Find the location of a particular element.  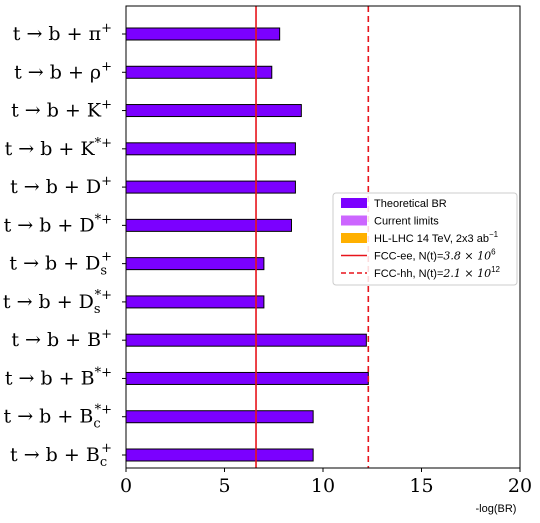

legend-label: Theoretical BR is located at coordinates (410, 204).